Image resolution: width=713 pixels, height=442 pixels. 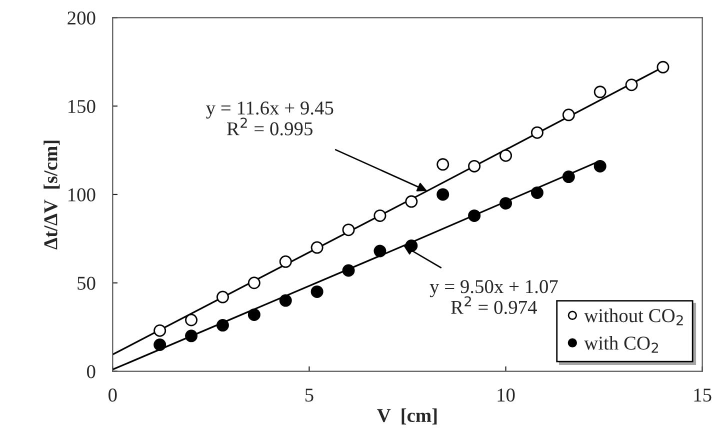 I want to click on y-tick-label: 200, so click(x=82, y=18).